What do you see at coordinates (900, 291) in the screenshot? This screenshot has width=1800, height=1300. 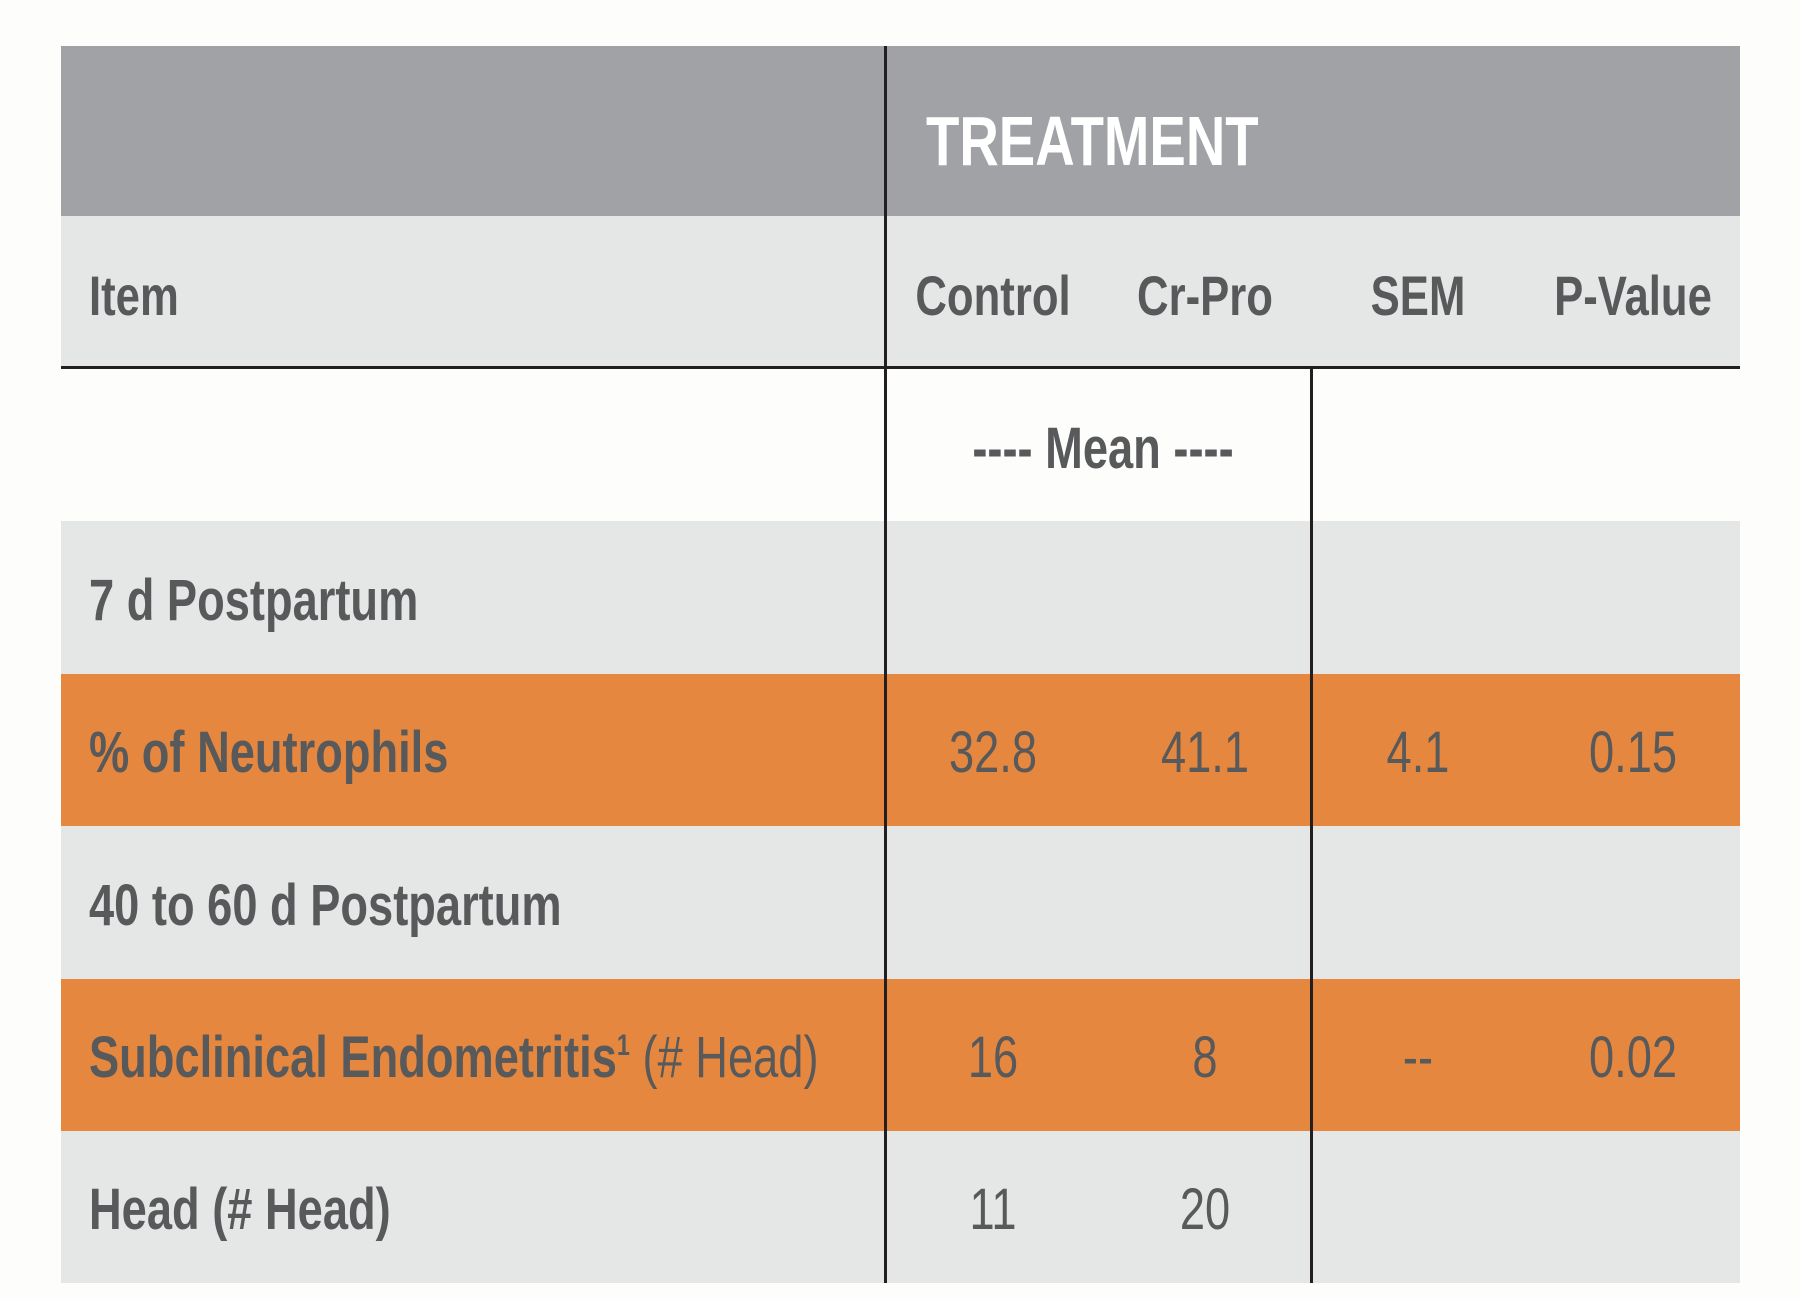 I see `column-header-band` at bounding box center [900, 291].